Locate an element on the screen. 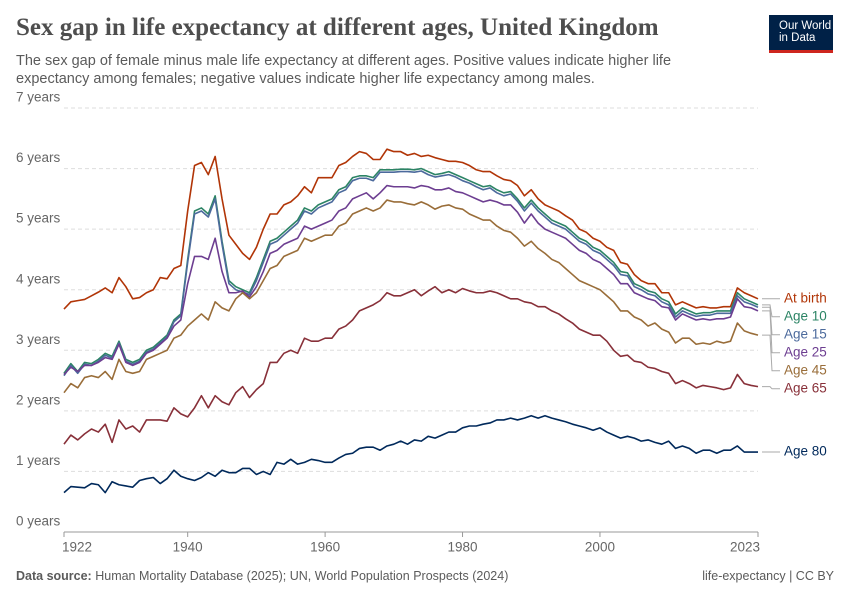 This screenshot has height=600, width=850. x-tick-label: 2000 is located at coordinates (600, 547).